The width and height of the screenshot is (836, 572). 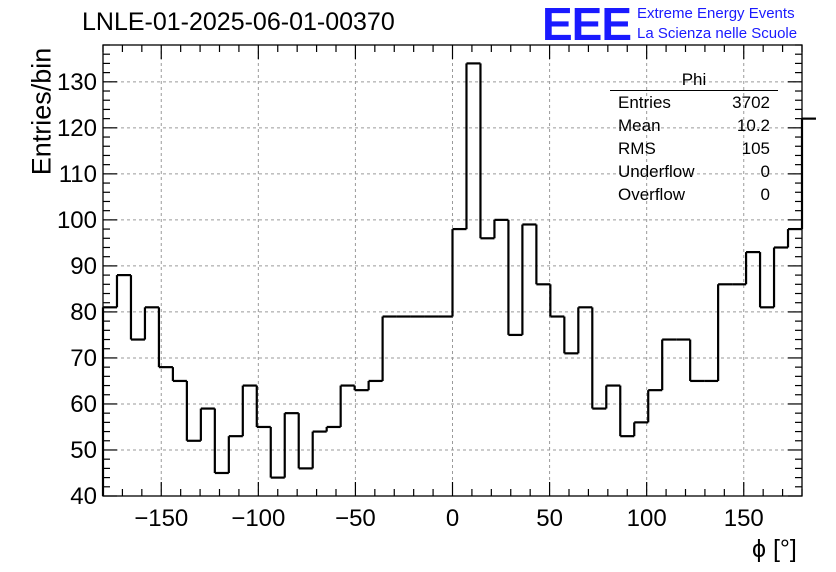 What do you see at coordinates (652, 194) in the screenshot?
I see `stats-label: Overflow` at bounding box center [652, 194].